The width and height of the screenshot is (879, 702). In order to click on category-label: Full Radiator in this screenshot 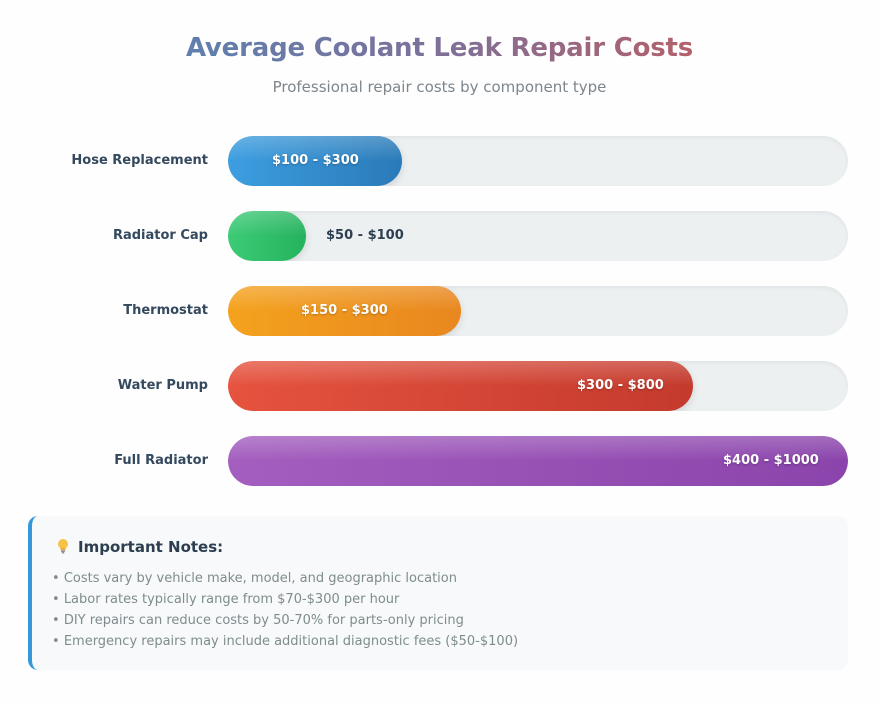, I will do `click(161, 460)`.